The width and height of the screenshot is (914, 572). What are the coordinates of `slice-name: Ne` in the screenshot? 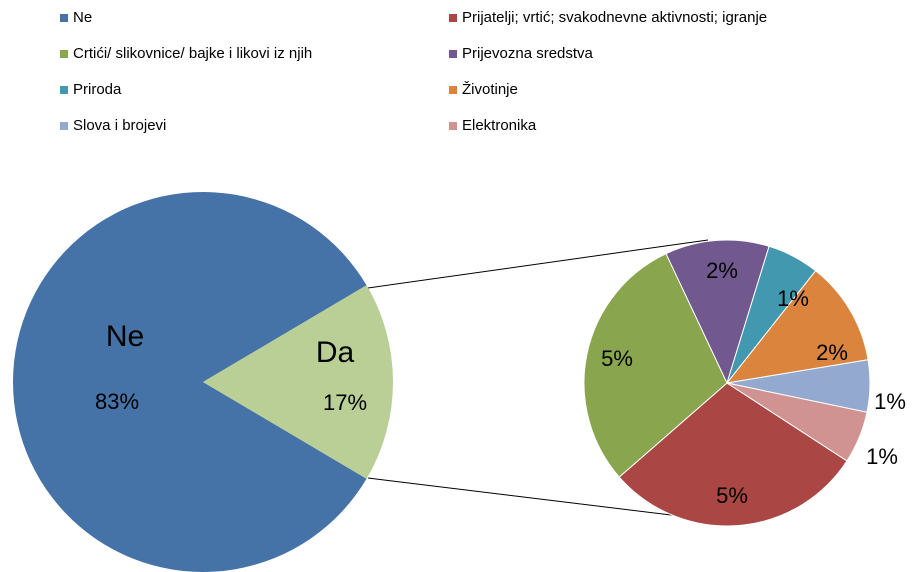 It's located at (125, 336).